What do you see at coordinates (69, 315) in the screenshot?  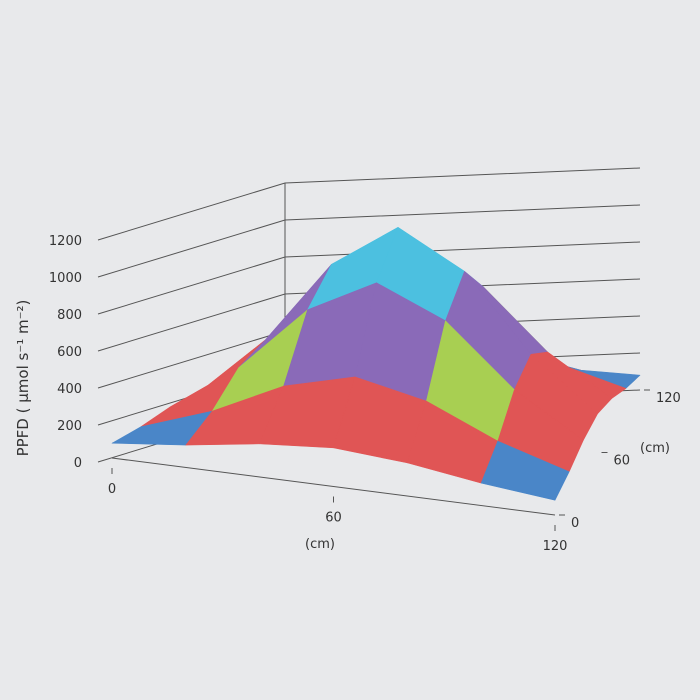 I see `z-tick-label: 800` at bounding box center [69, 315].